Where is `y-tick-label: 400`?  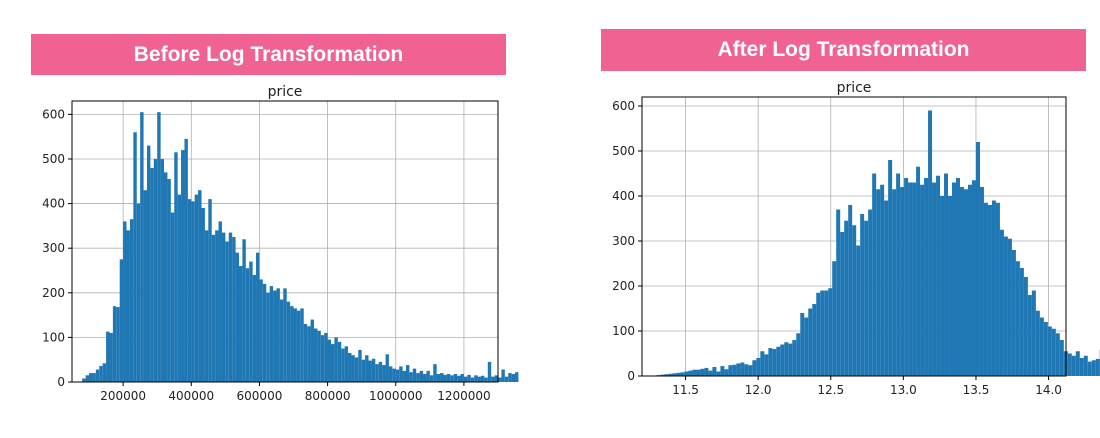 y-tick-label: 400 is located at coordinates (53, 204).